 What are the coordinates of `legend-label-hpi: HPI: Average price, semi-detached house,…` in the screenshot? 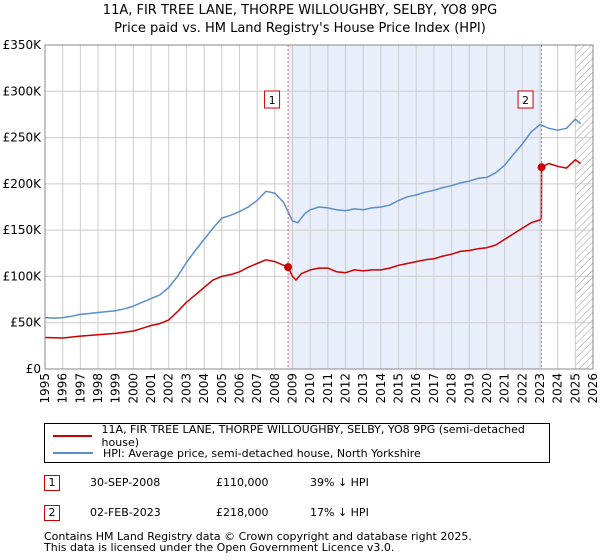 It's located at (262, 453).